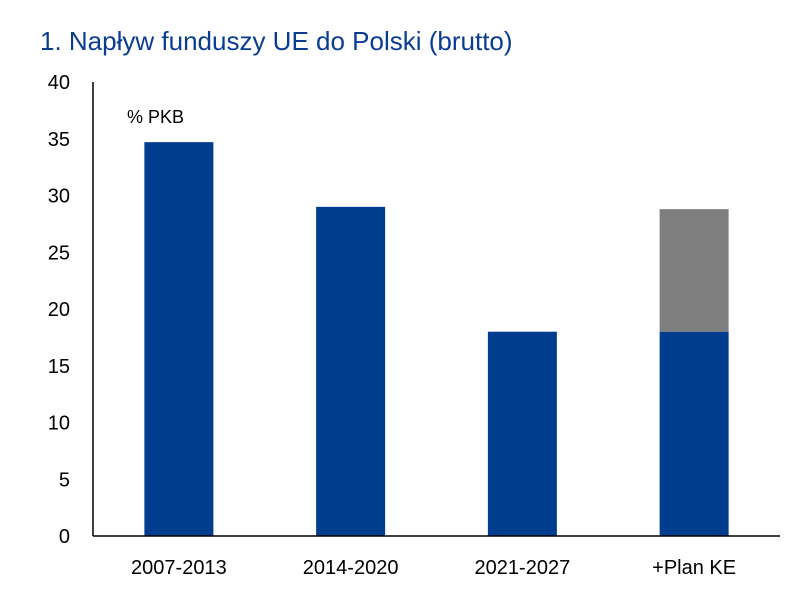 The height and width of the screenshot is (590, 808). I want to click on chart-title: 1. Napływ funduszy UE do Polski (brutto), so click(276, 41).